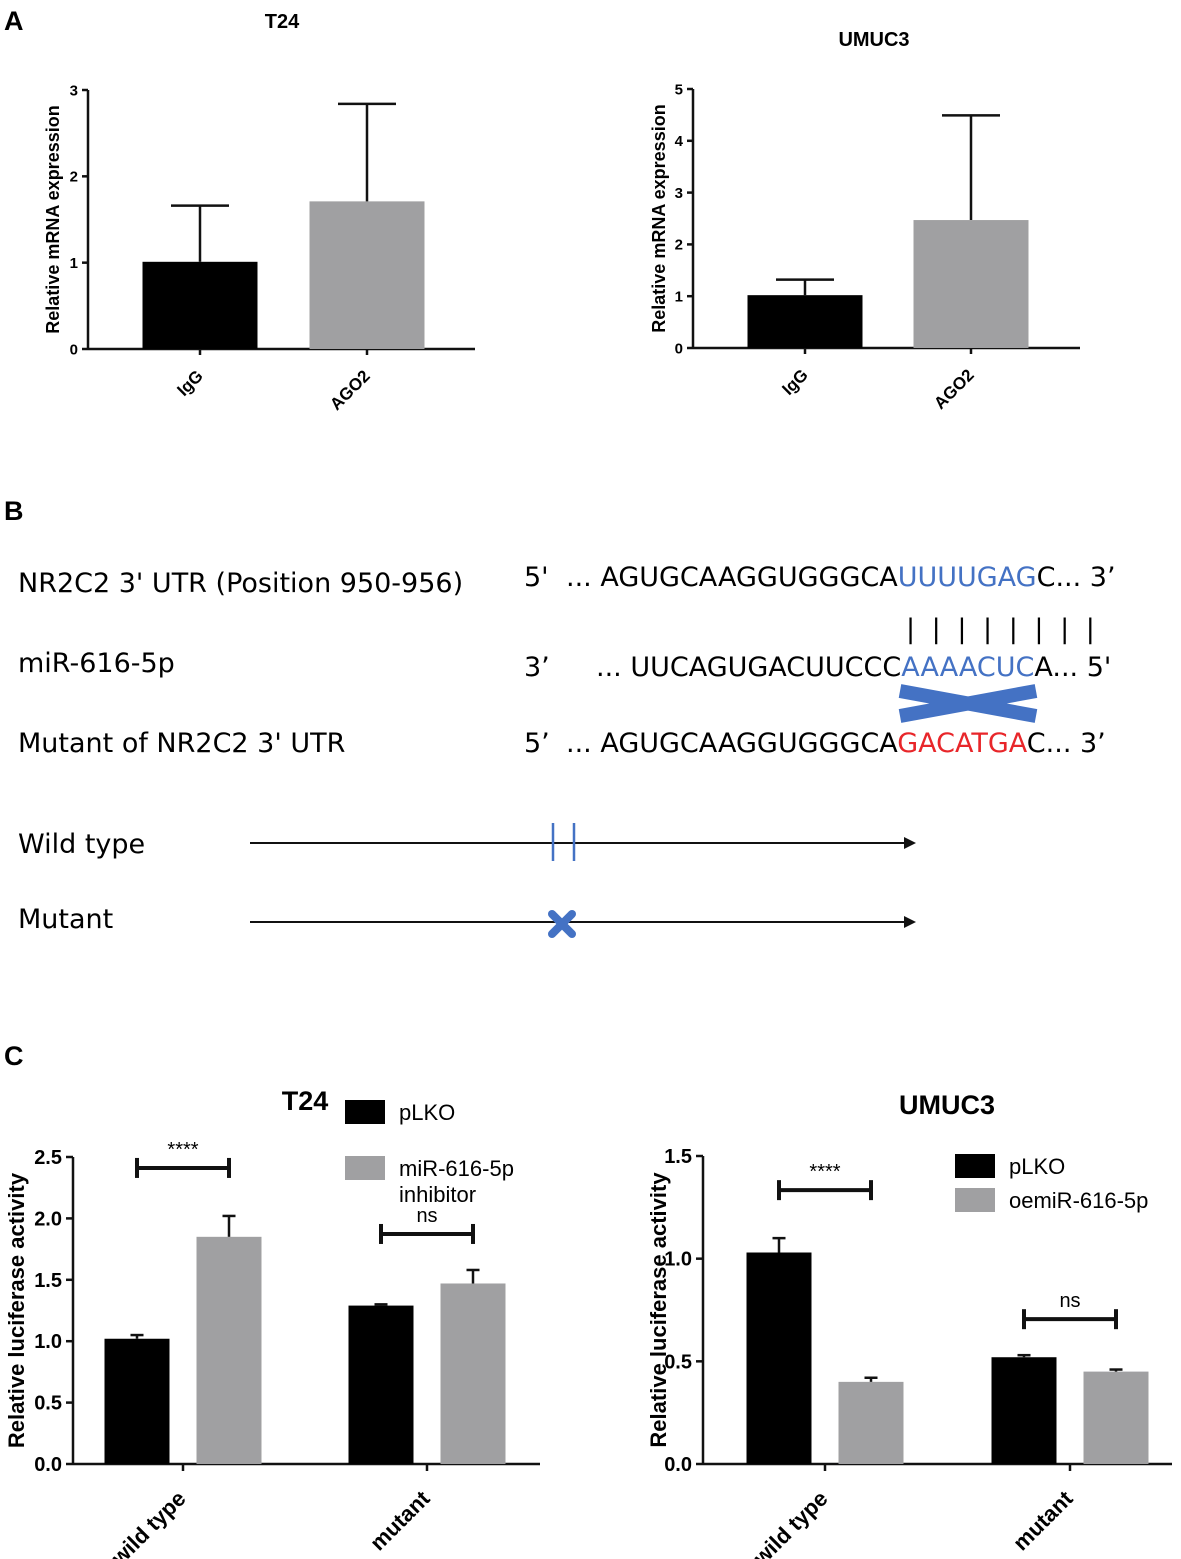 This screenshot has width=1181, height=1559. I want to click on sequence-mir: ... UUCAGUGACUUCCCAAAACUCA... 5', so click(853, 667).